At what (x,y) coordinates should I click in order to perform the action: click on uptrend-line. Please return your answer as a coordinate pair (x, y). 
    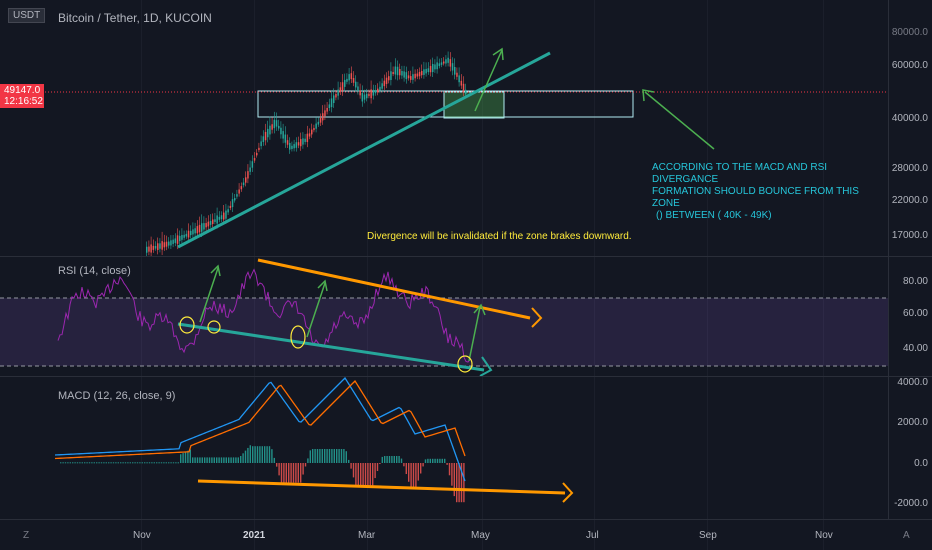
    Looking at the image, I should click on (364, 150).